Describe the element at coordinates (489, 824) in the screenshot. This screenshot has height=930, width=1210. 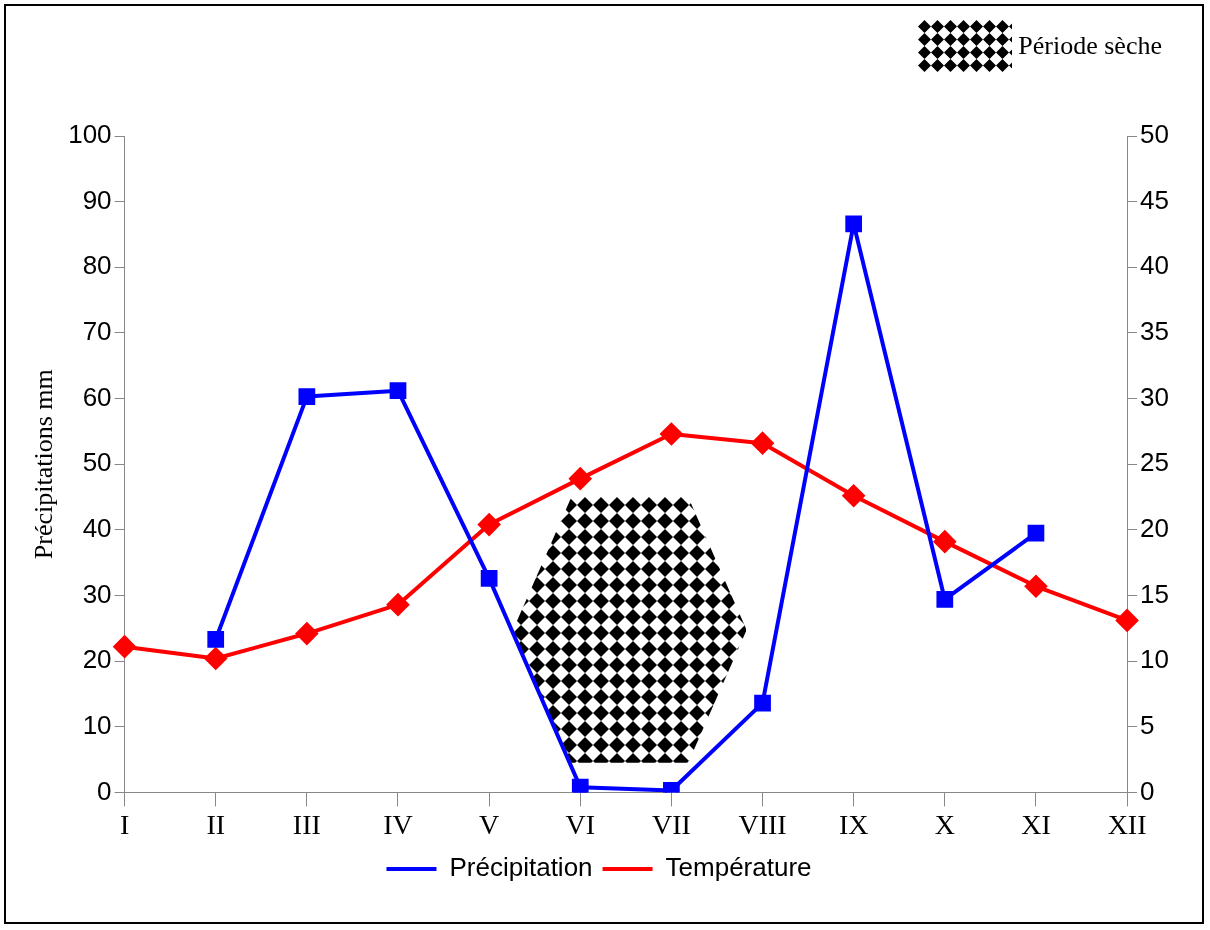
I see `x-tick-label: V` at that location.